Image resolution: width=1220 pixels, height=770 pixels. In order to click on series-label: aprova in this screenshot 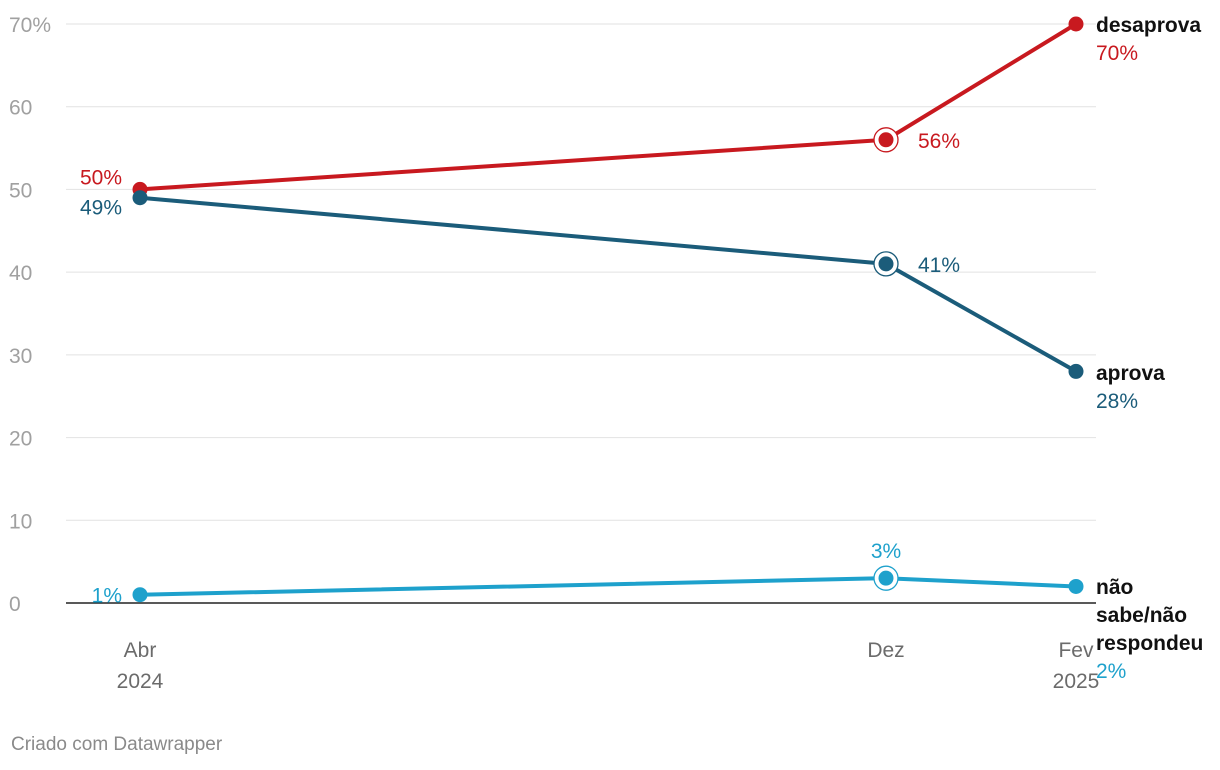, I will do `click(1130, 373)`.